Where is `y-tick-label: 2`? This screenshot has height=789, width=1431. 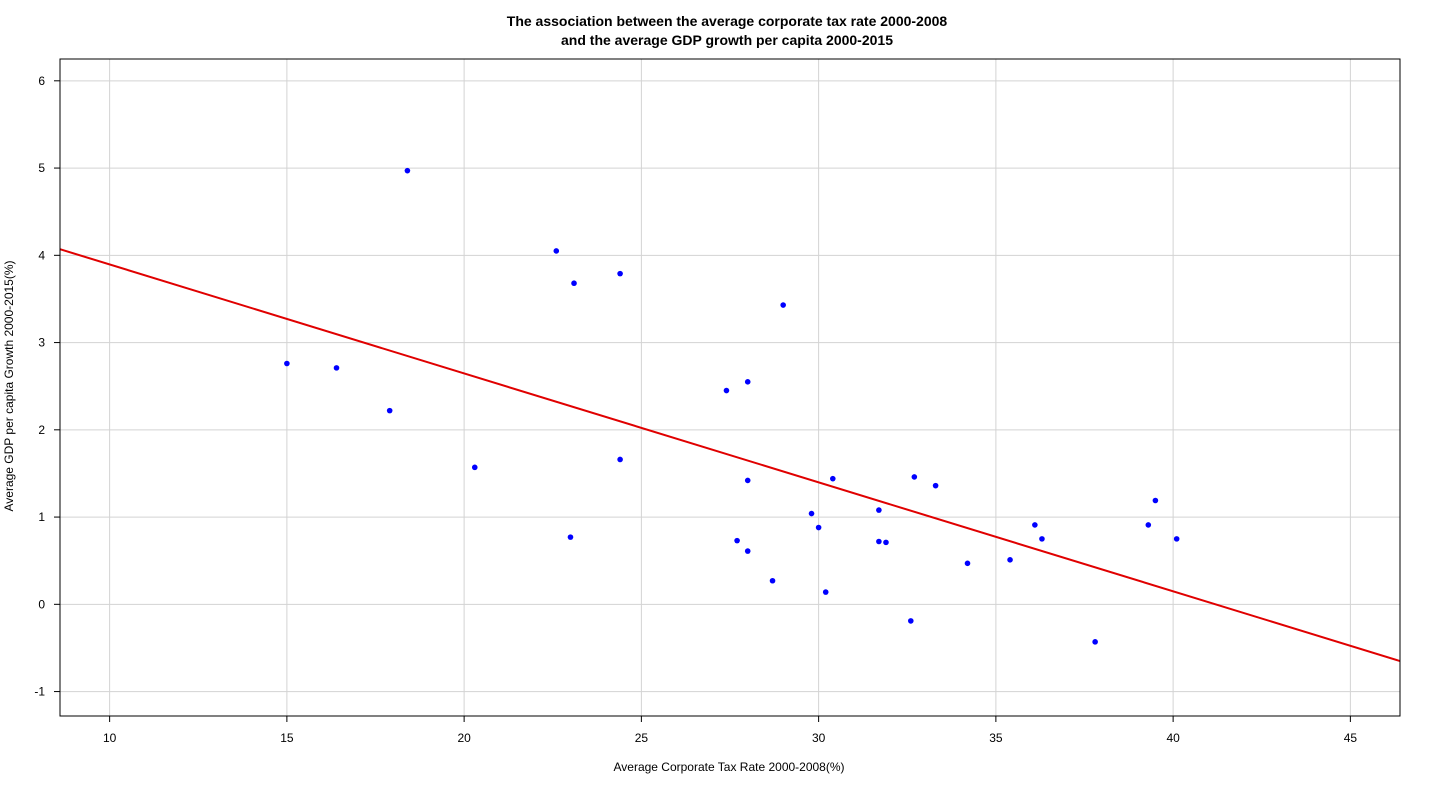 y-tick-label: 2 is located at coordinates (41, 430).